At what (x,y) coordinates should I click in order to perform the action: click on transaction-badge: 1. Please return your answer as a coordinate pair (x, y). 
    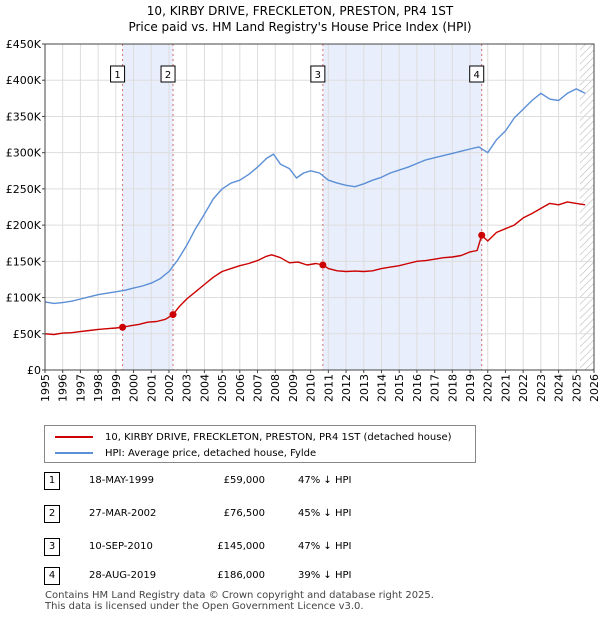
    Looking at the image, I should click on (52, 481).